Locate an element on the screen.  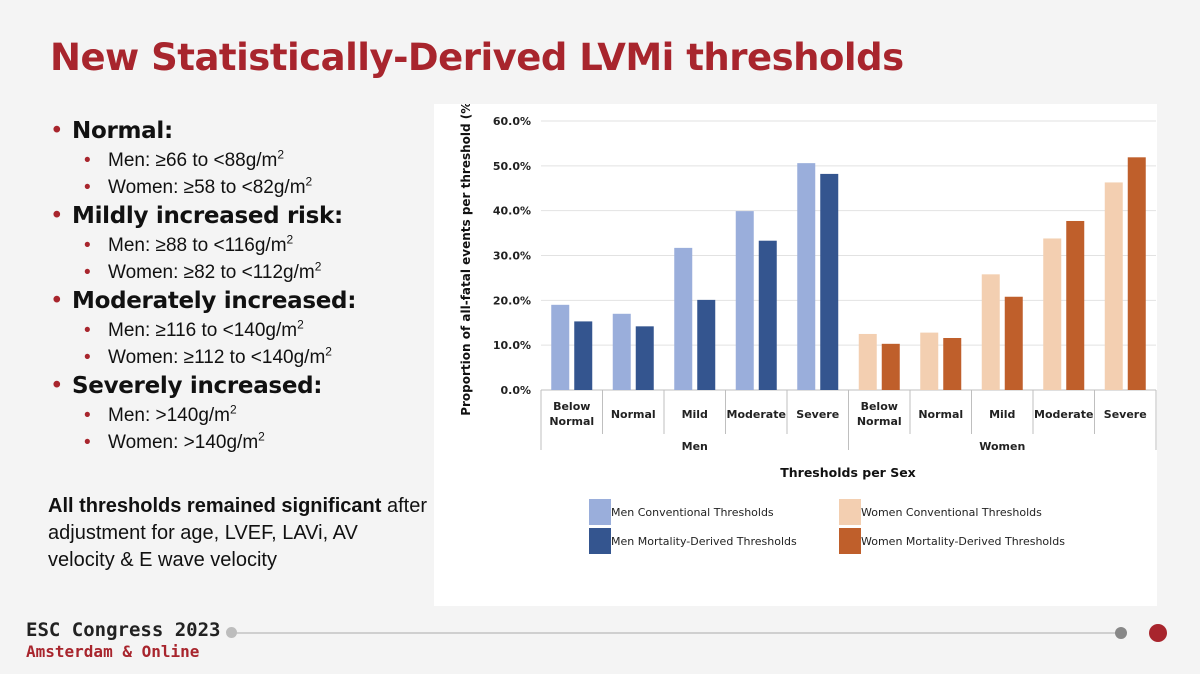
footer-dot-red is located at coordinates (1158, 633).